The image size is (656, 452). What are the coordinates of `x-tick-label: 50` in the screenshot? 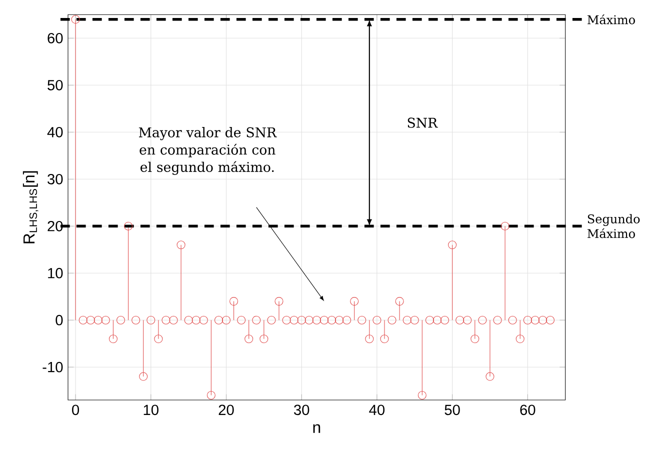 It's located at (452, 410).